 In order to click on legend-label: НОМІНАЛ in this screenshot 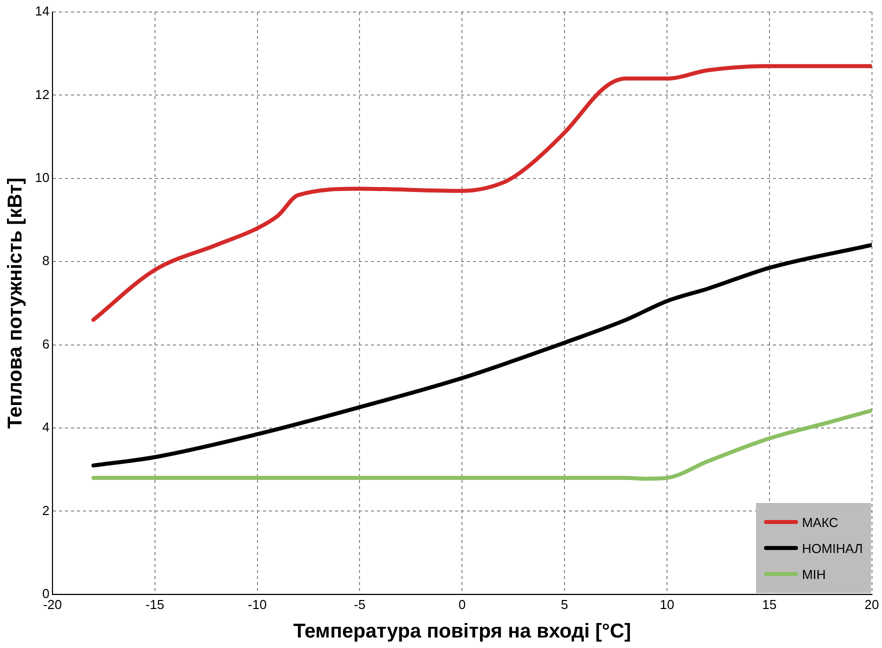, I will do `click(832, 548)`.